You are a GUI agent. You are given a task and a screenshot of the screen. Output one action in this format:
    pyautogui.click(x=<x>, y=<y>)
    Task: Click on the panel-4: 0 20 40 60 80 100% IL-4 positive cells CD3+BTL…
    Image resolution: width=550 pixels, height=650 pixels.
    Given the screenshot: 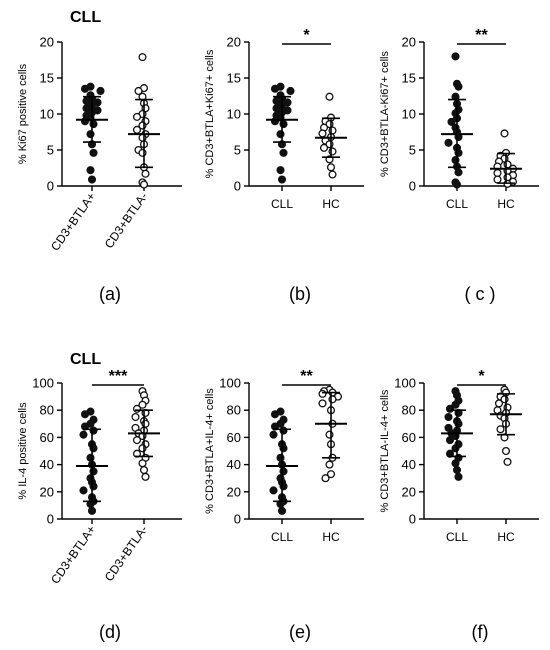 What is the action you would take?
    pyautogui.click(x=99, y=505)
    